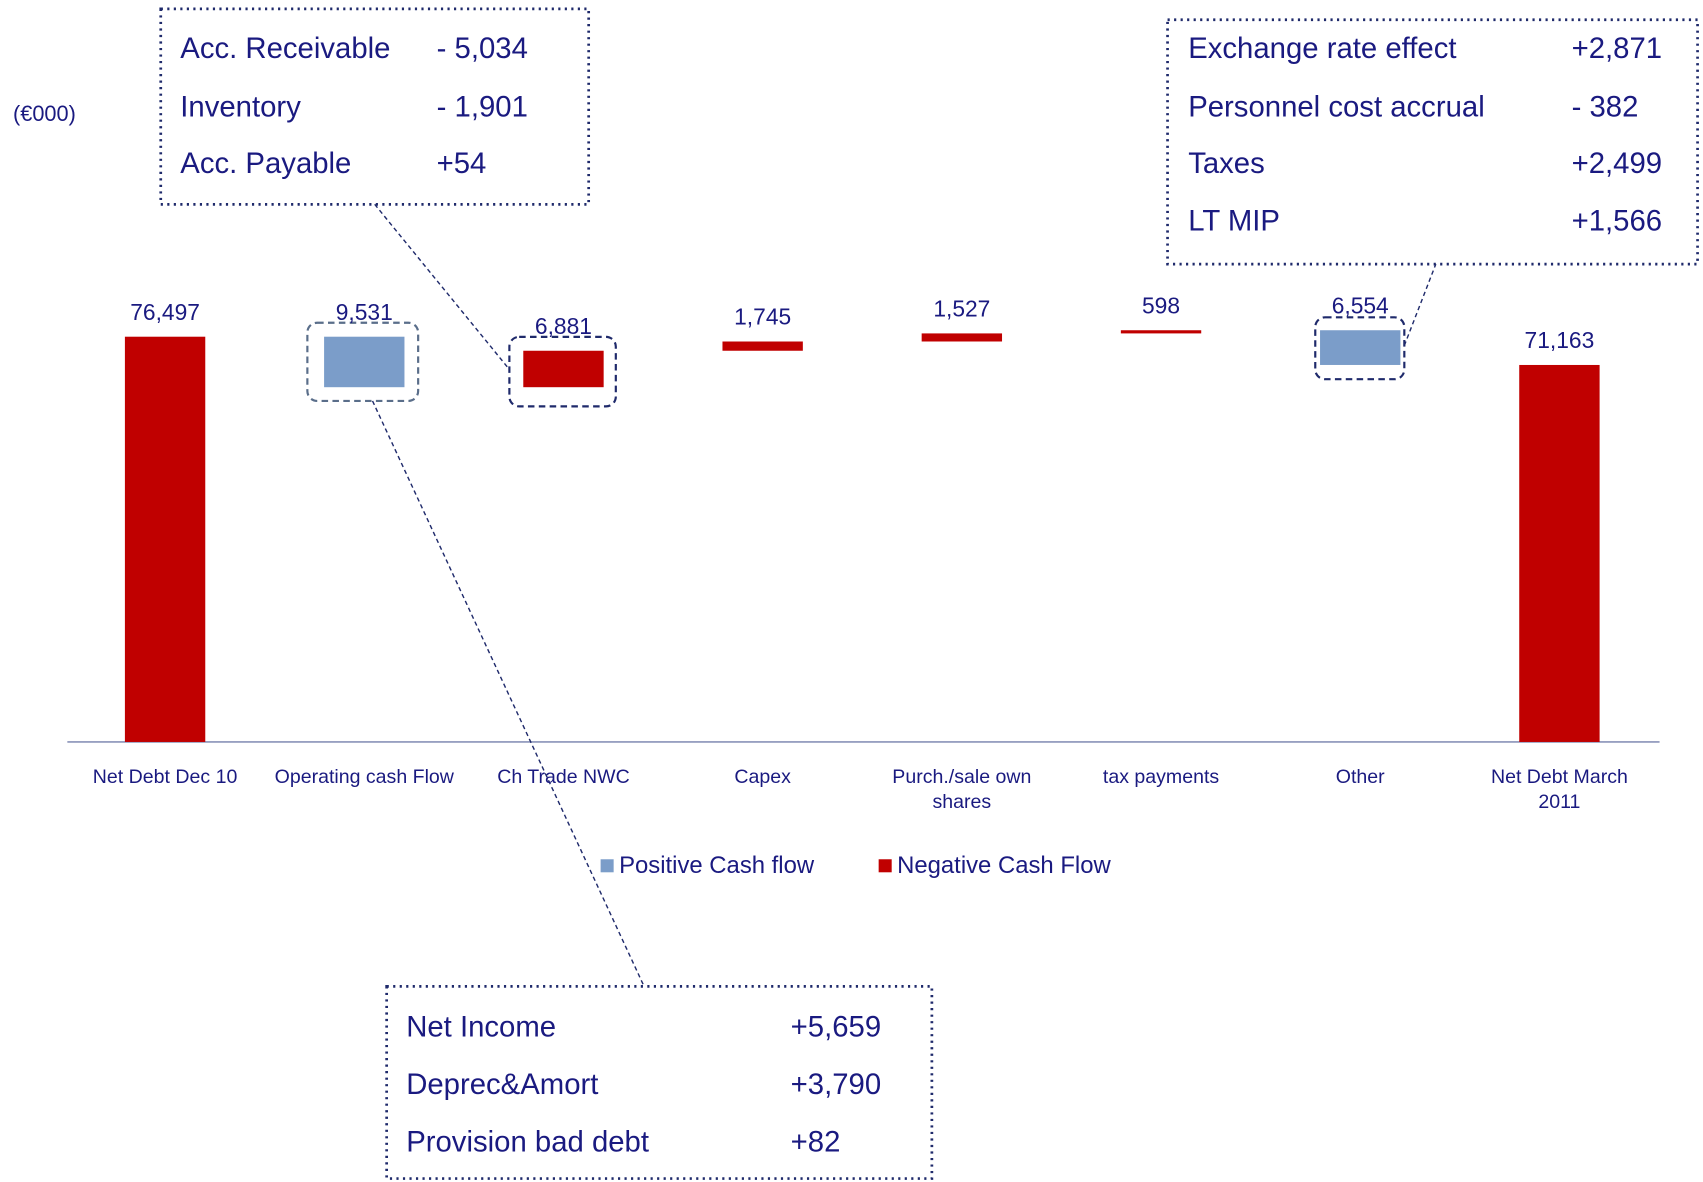  I want to click on x-tick-label: Purch./sale own shares, so click(962, 789).